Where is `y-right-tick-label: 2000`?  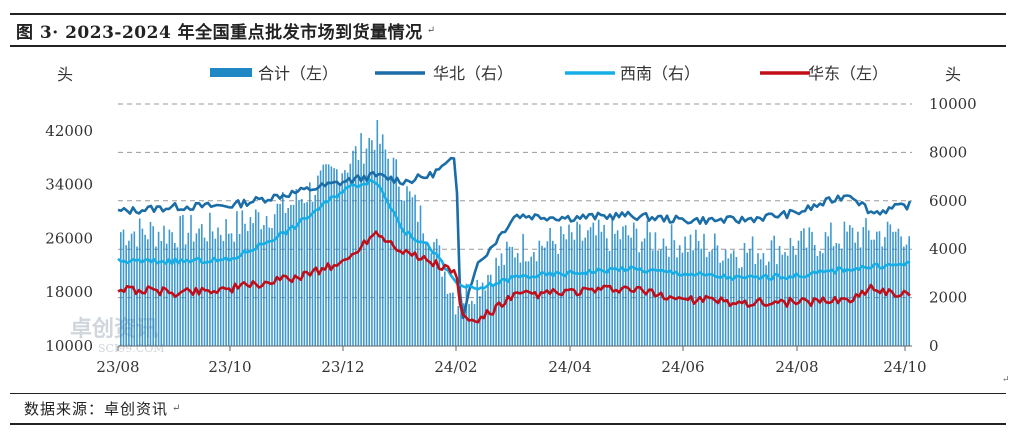
y-right-tick-label: 2000 is located at coordinates (948, 298).